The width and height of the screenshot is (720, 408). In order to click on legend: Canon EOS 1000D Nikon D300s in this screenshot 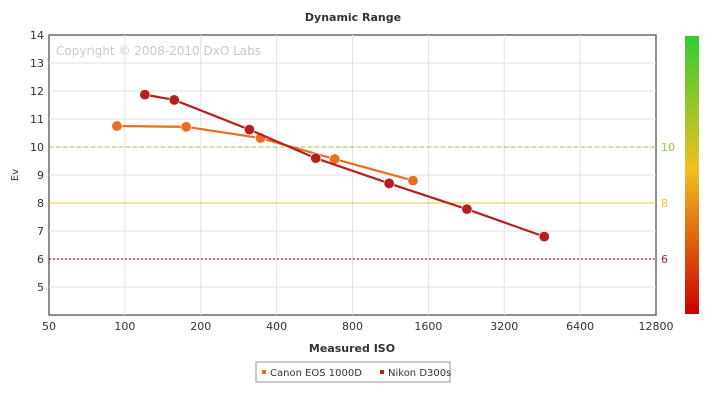, I will do `click(353, 372)`.